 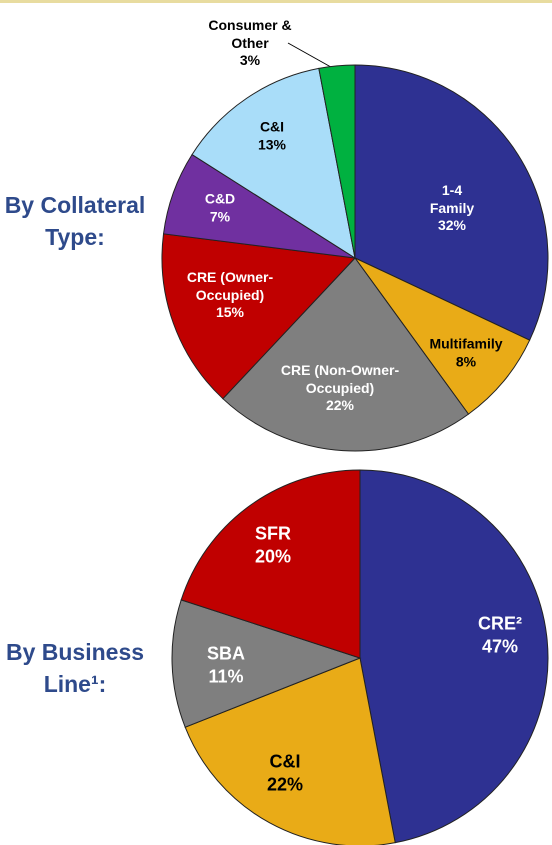 I want to click on slice-label: Multifamily 8%, so click(x=466, y=353).